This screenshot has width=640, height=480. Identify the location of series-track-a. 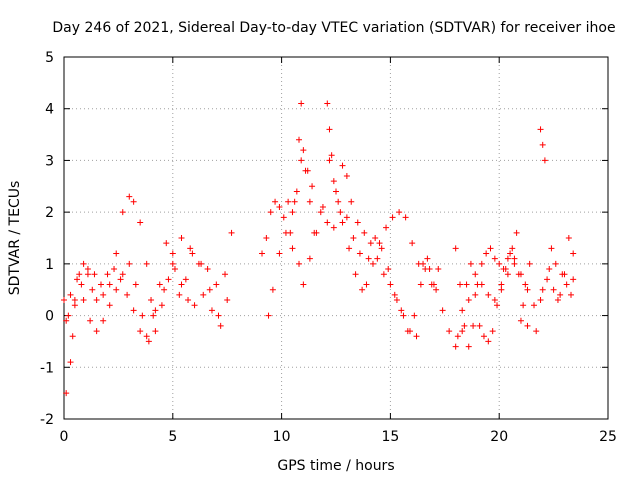
(148, 266).